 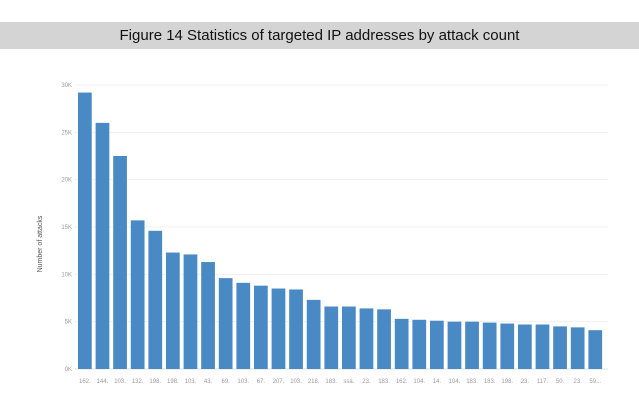 I want to click on x-category-label: 144., so click(x=103, y=382).